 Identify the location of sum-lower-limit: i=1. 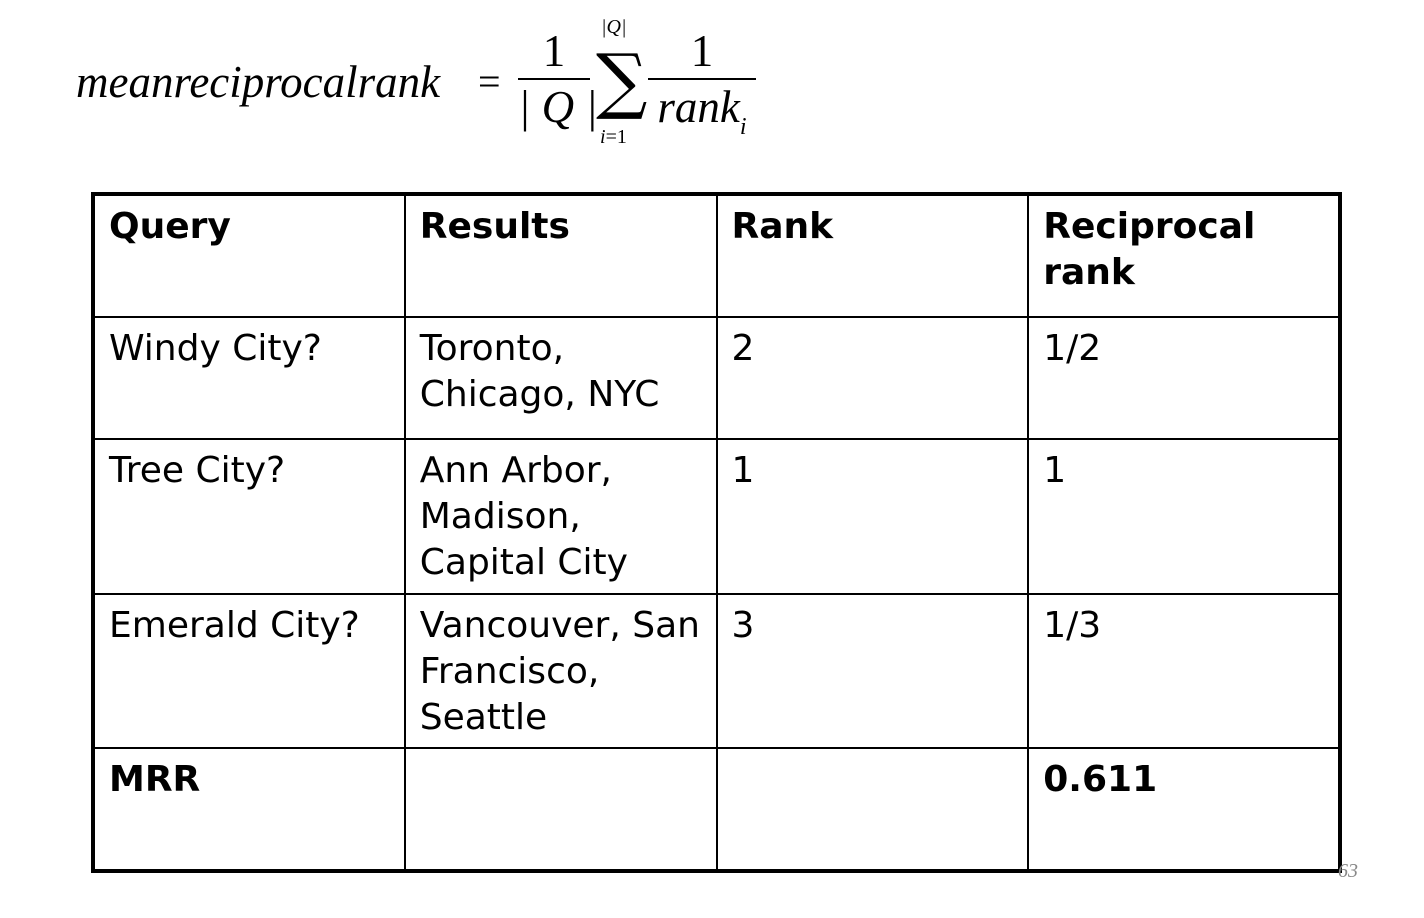
(613, 137).